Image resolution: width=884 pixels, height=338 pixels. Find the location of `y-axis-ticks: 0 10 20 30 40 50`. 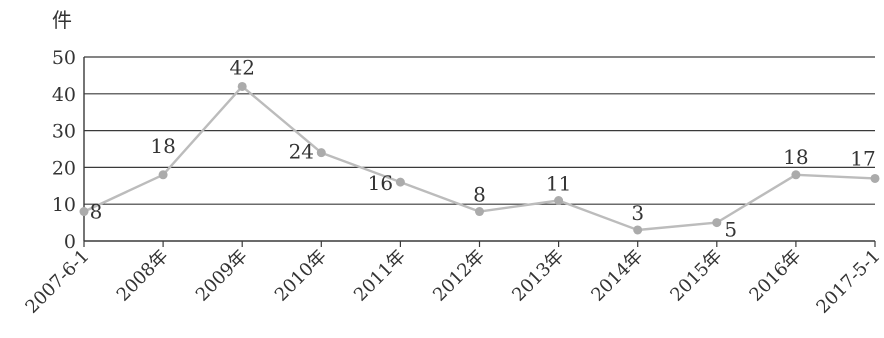

y-axis-ticks: 0 10 20 30 40 50 is located at coordinates (64, 150).